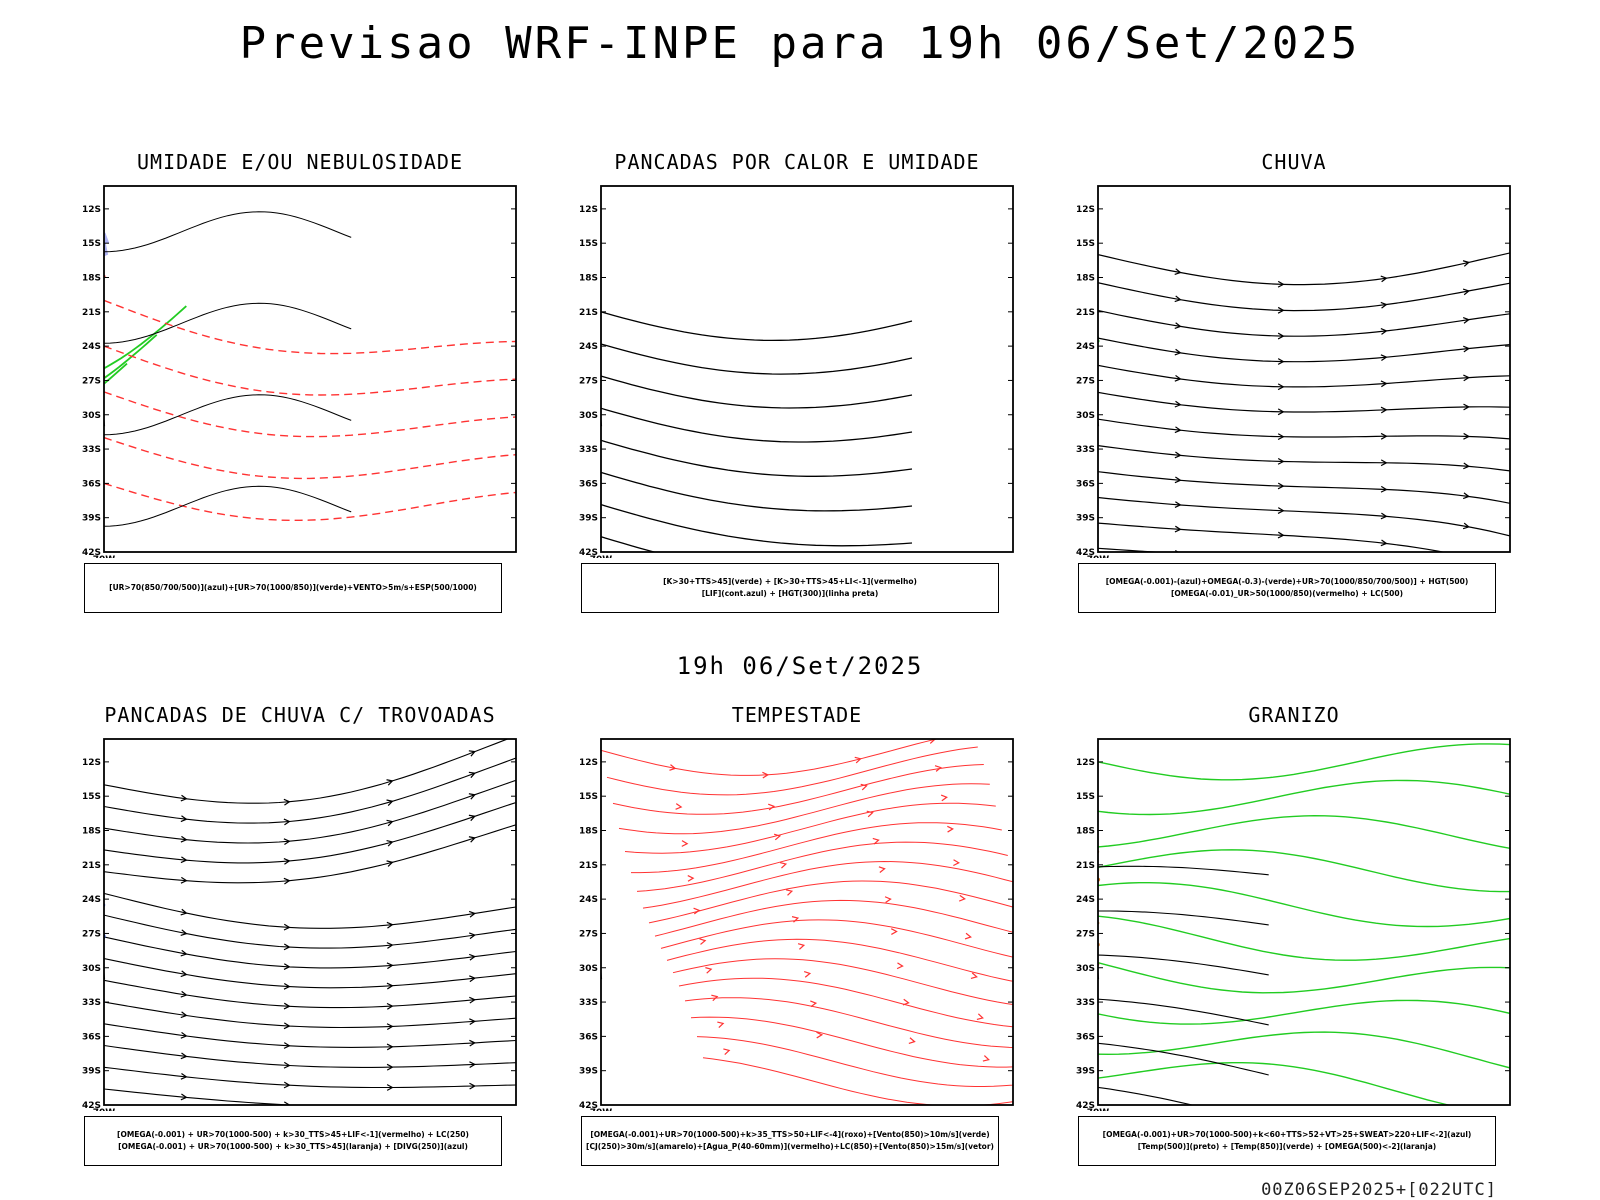 The width and height of the screenshot is (1600, 1200). Describe the element at coordinates (1294, 715) in the screenshot. I see `panel-title: GRANIZO` at that location.